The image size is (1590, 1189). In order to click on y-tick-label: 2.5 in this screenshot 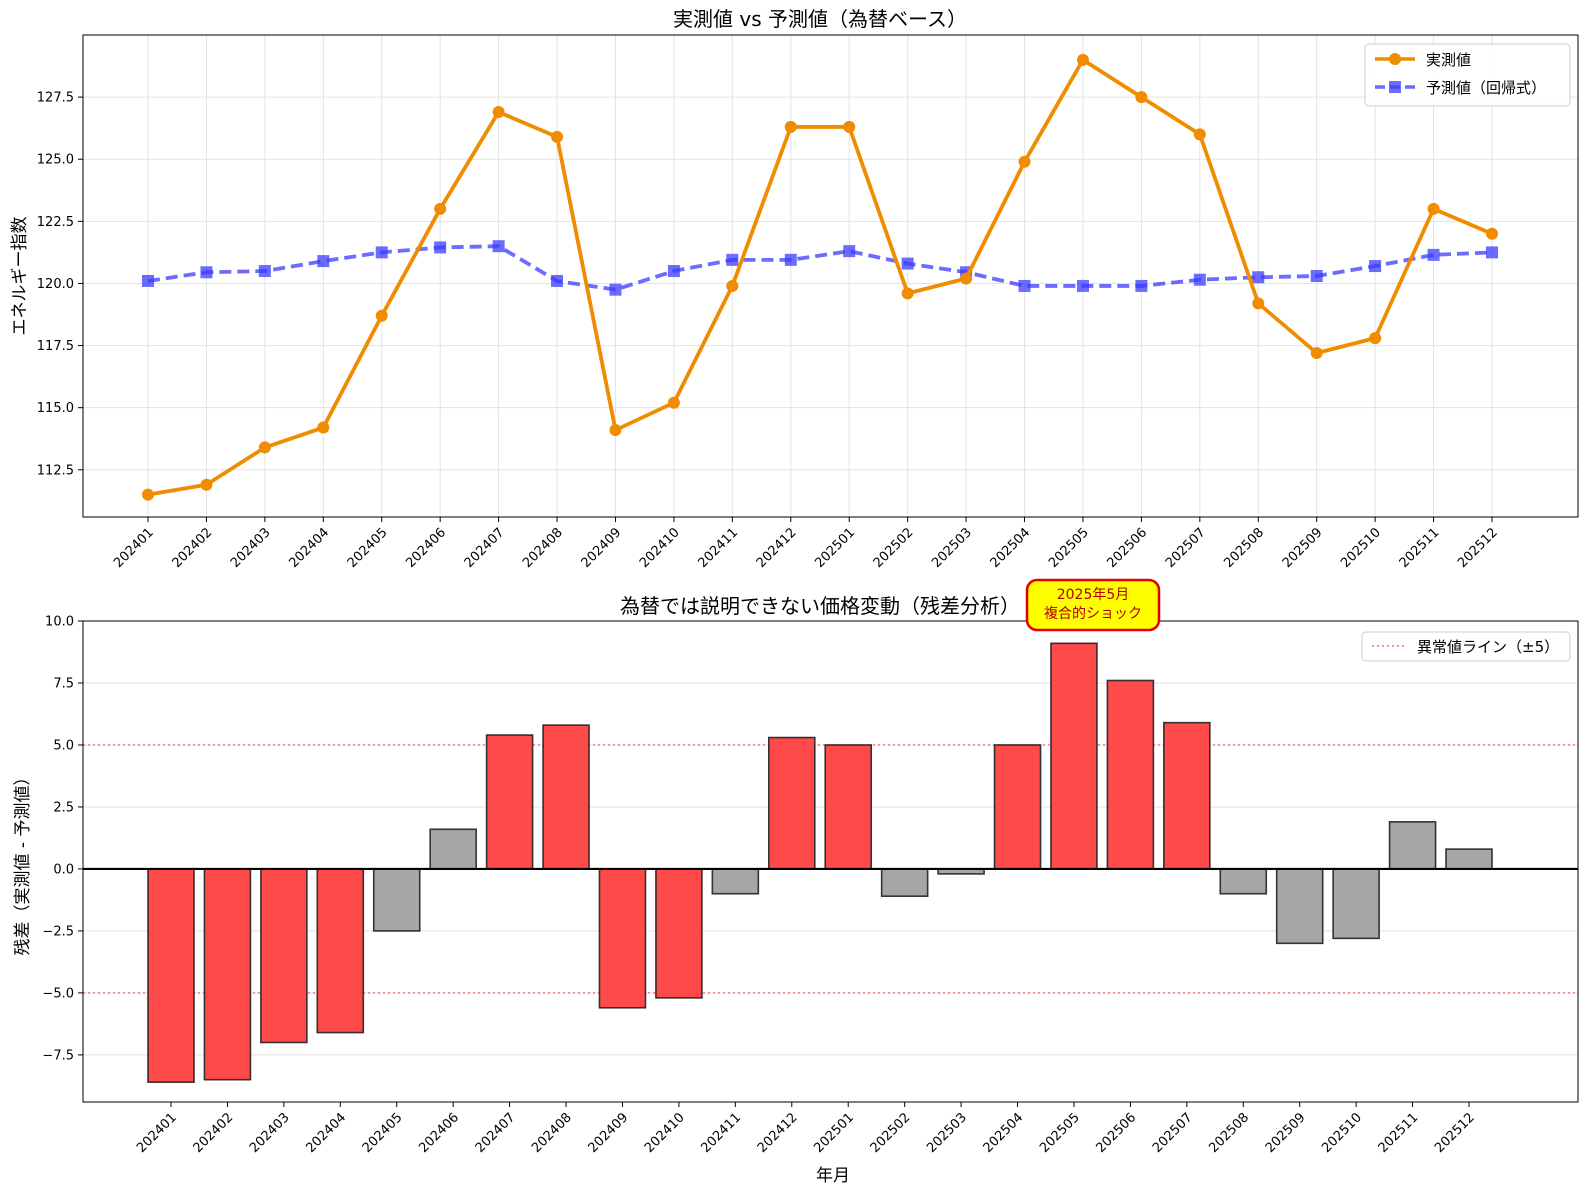, I will do `click(63, 807)`.